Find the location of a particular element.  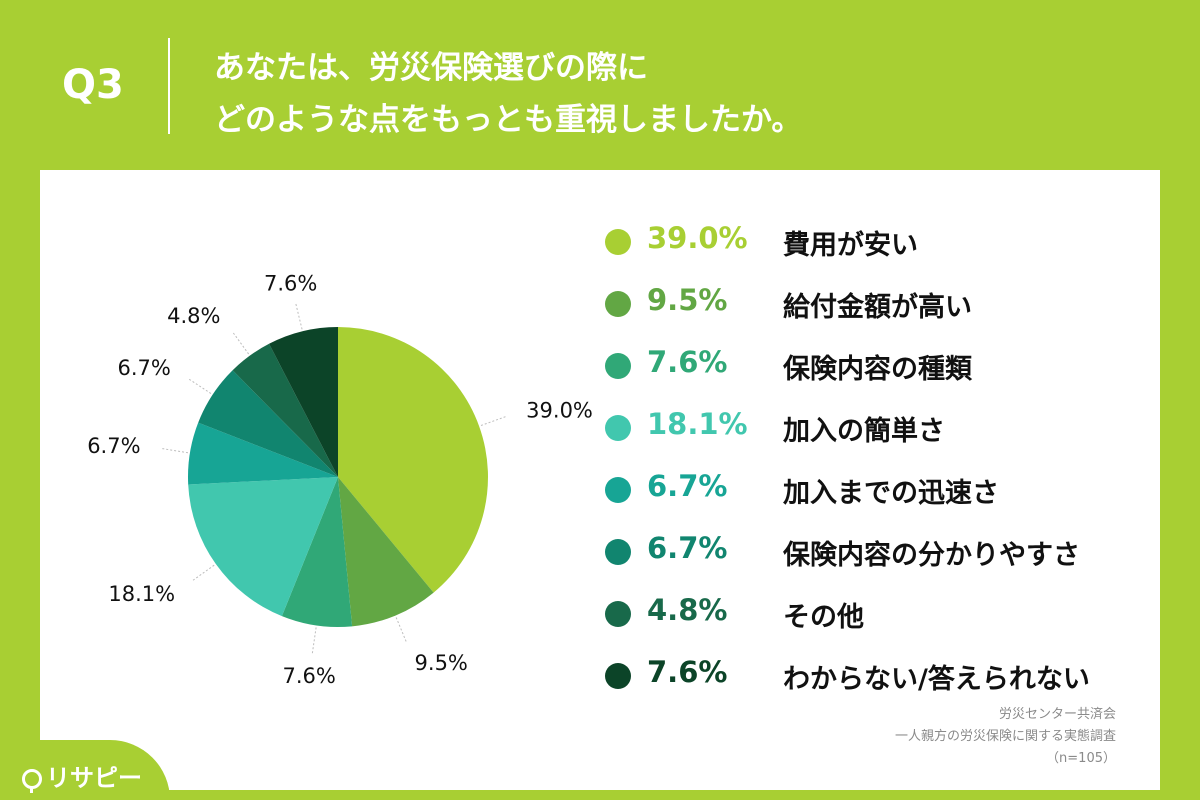

legend-percent-5: 6.7% is located at coordinates (687, 486).